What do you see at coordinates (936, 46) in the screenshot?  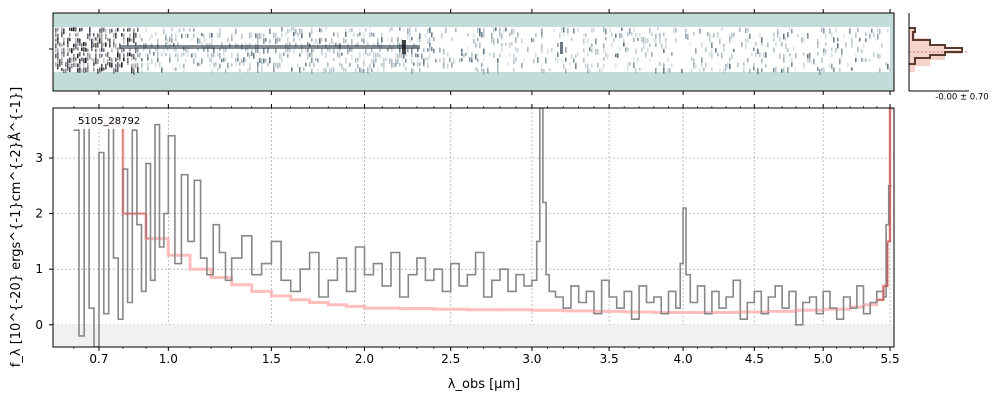 I see `inset-histogram` at bounding box center [936, 46].